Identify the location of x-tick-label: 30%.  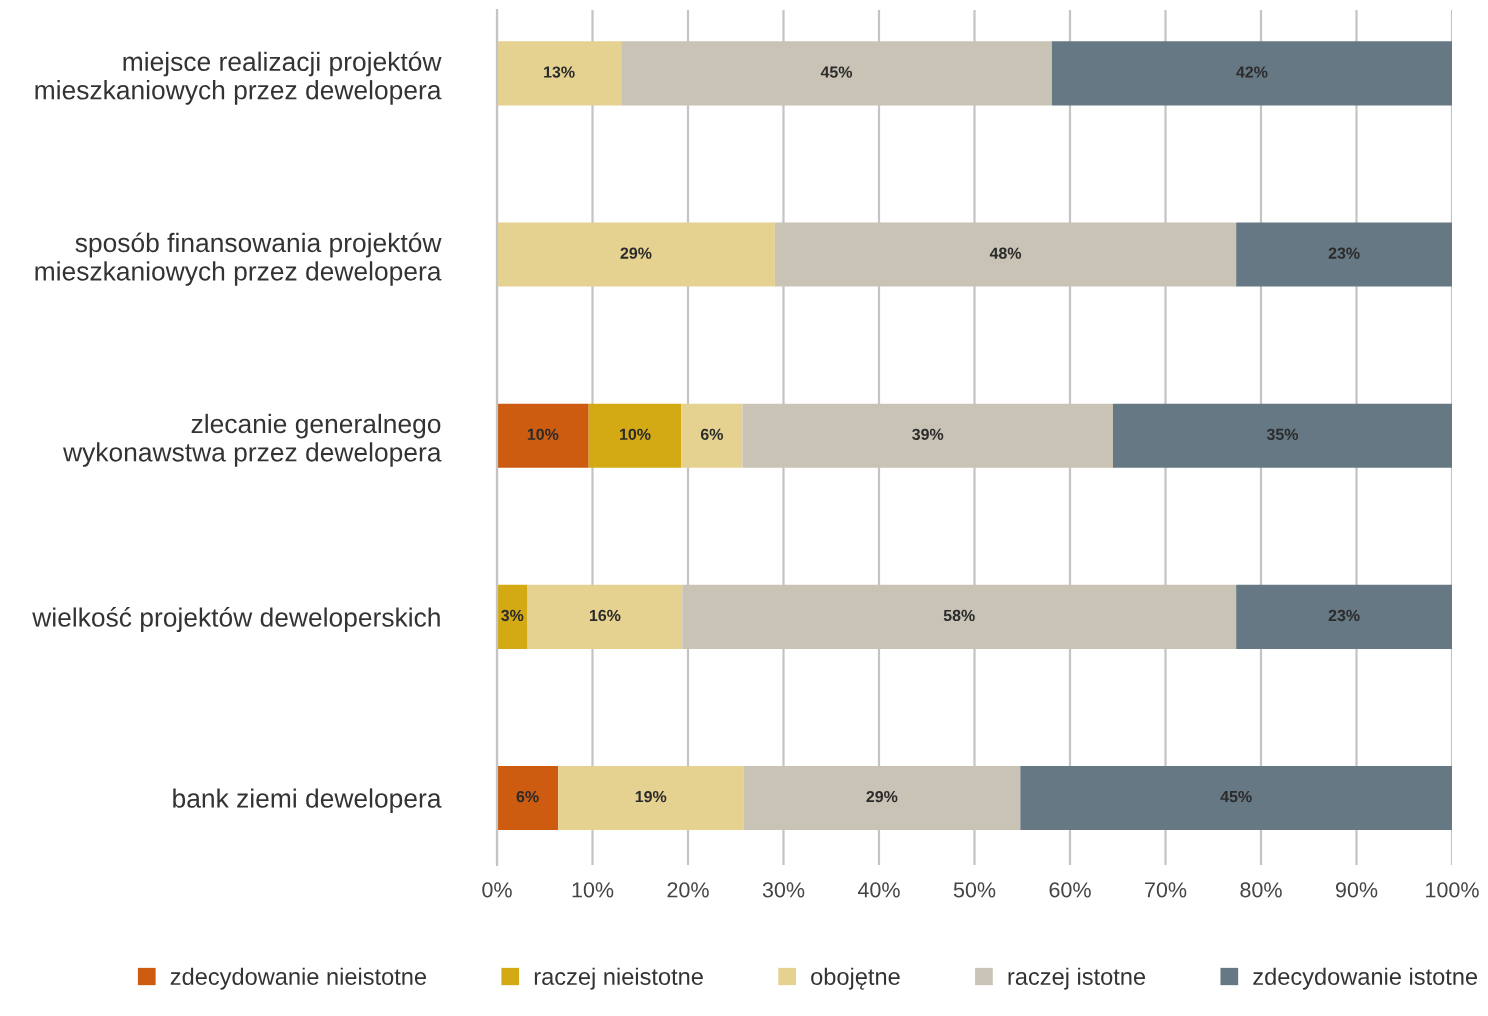
(783, 890).